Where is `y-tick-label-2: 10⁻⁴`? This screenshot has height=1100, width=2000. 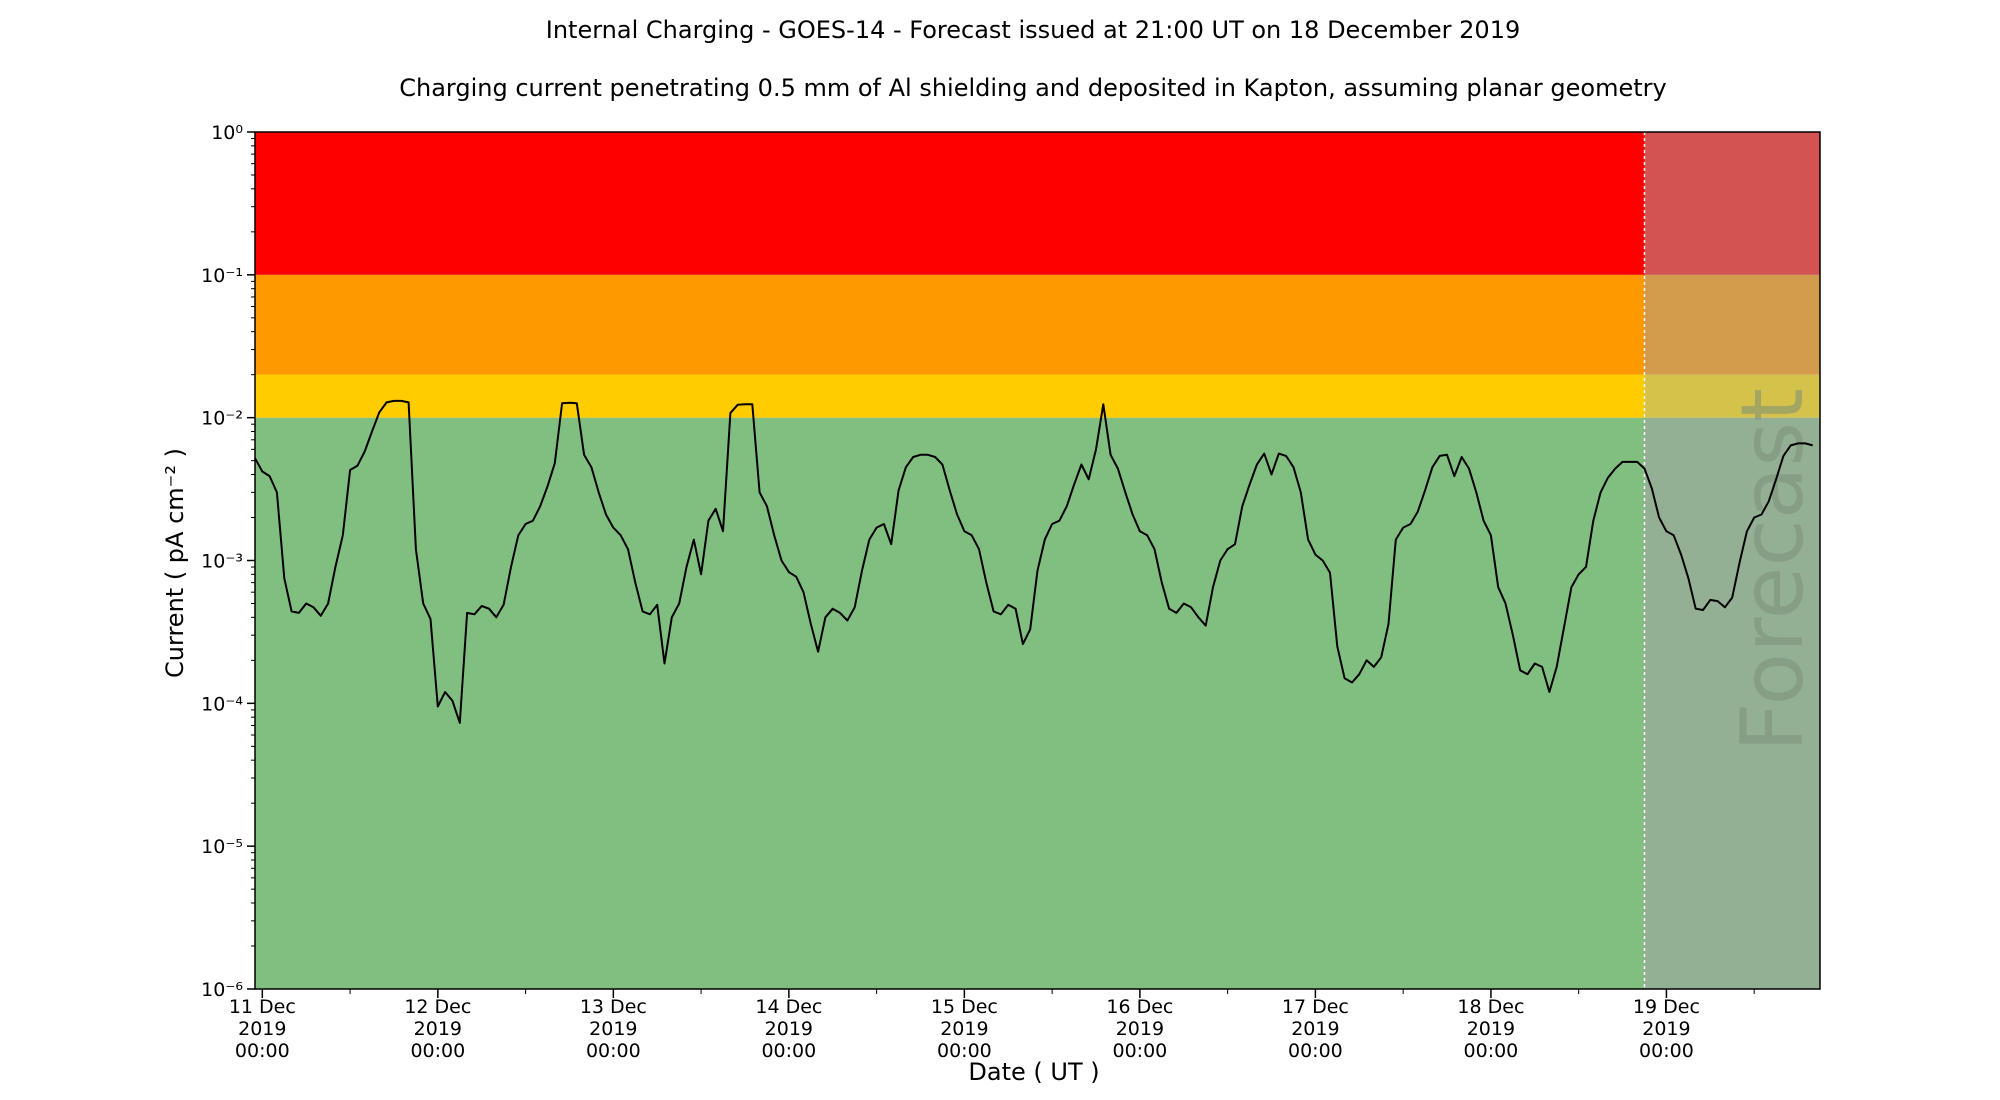 y-tick-label-2: 10⁻⁴ is located at coordinates (222, 704).